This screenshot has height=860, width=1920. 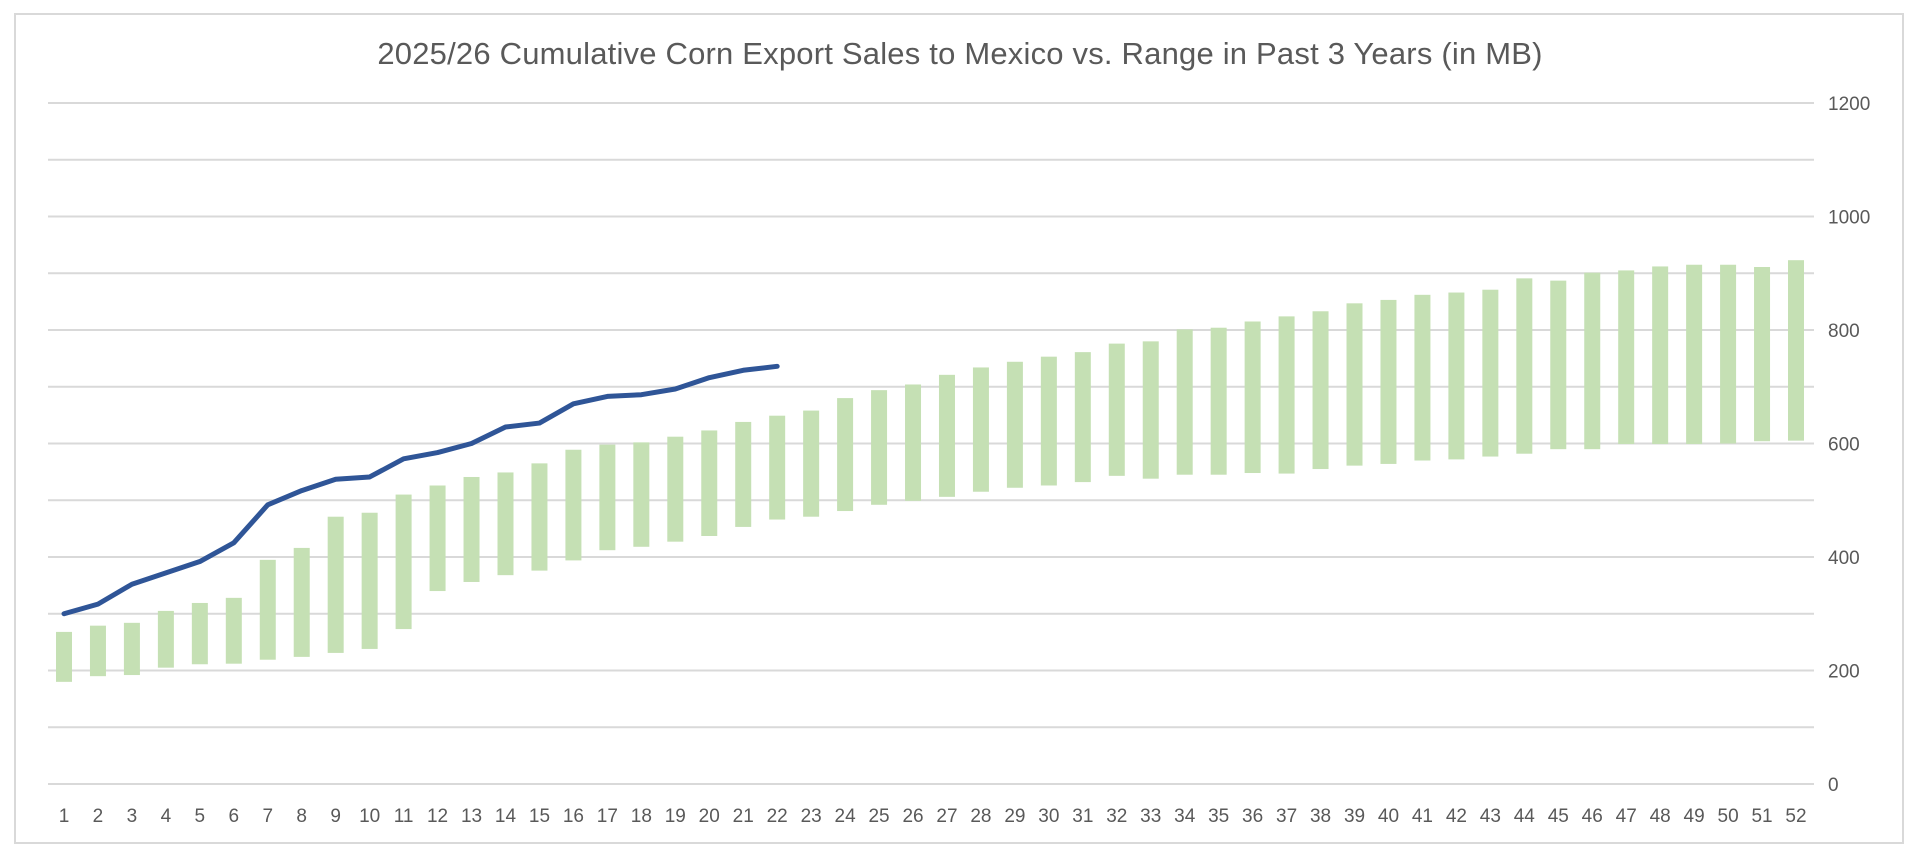 What do you see at coordinates (166, 816) in the screenshot?
I see `x-tick-label: 4` at bounding box center [166, 816].